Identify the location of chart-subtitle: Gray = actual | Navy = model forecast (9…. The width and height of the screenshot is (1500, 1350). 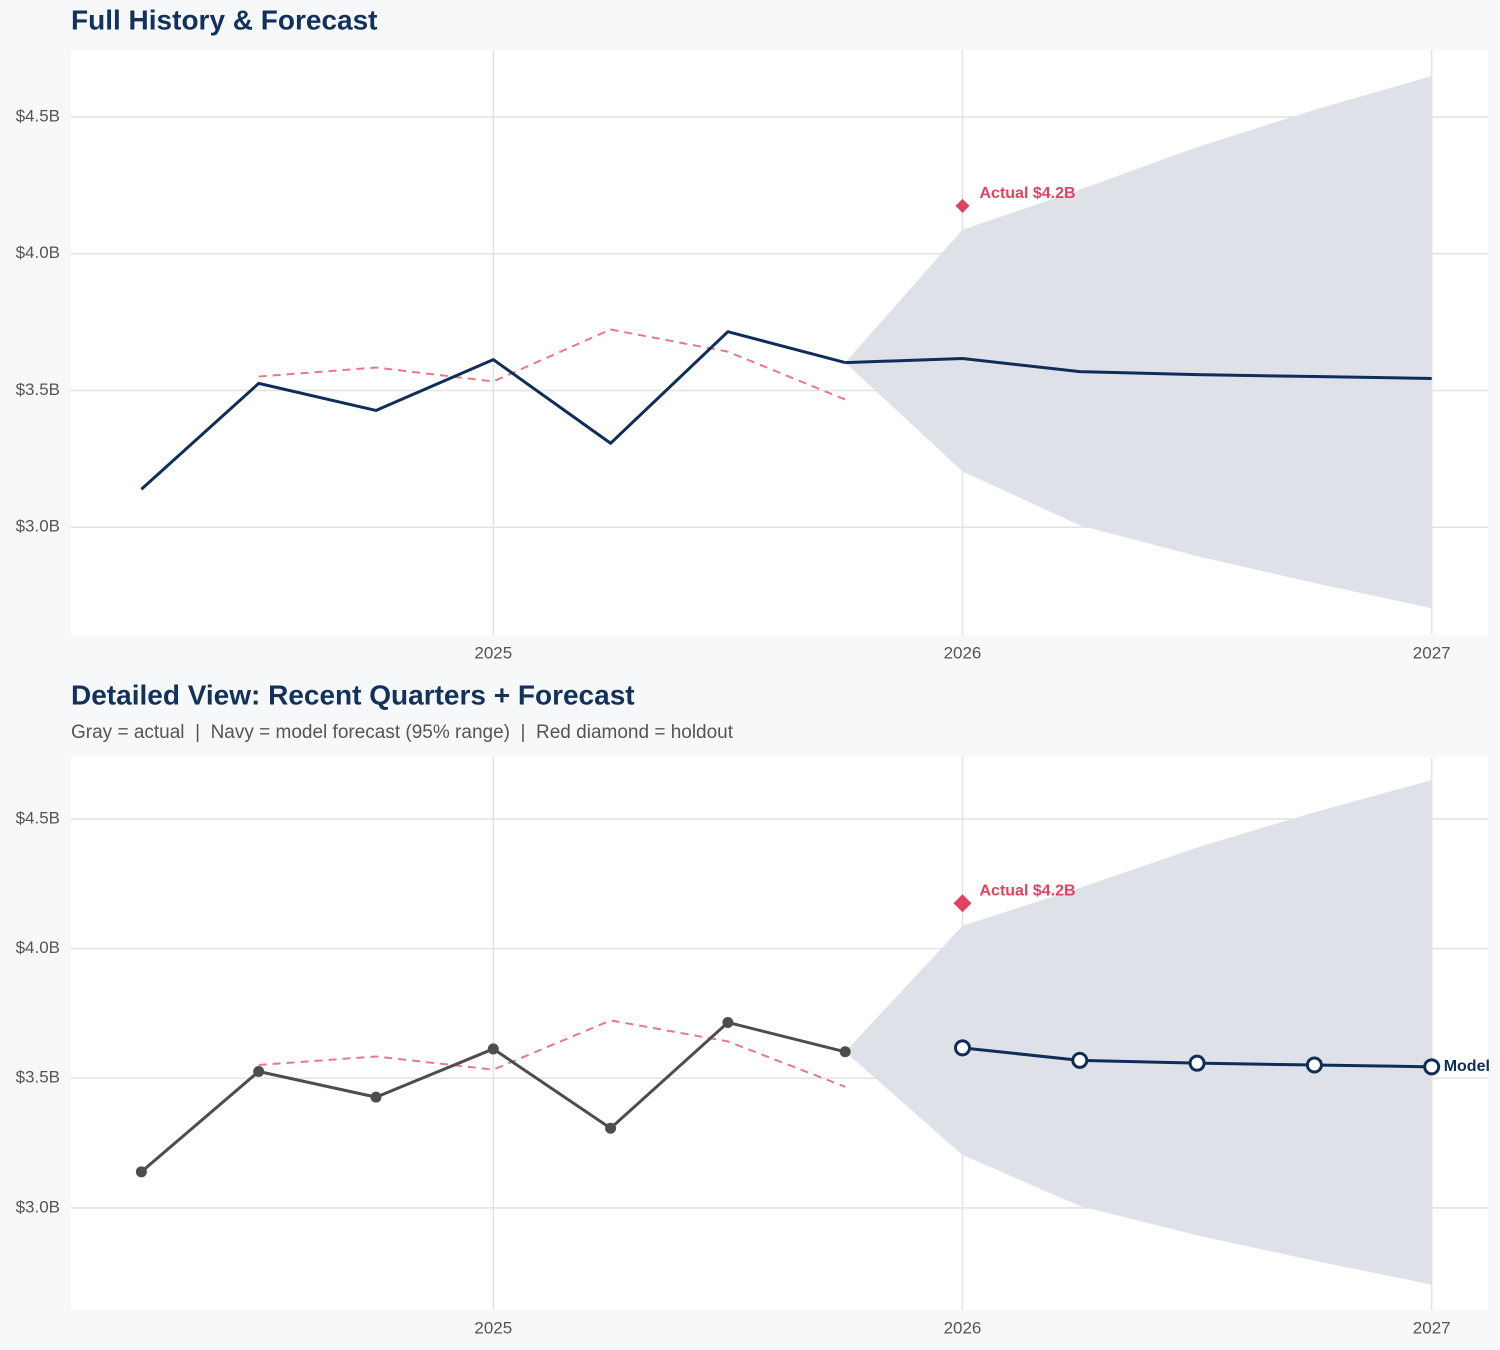
(402, 732).